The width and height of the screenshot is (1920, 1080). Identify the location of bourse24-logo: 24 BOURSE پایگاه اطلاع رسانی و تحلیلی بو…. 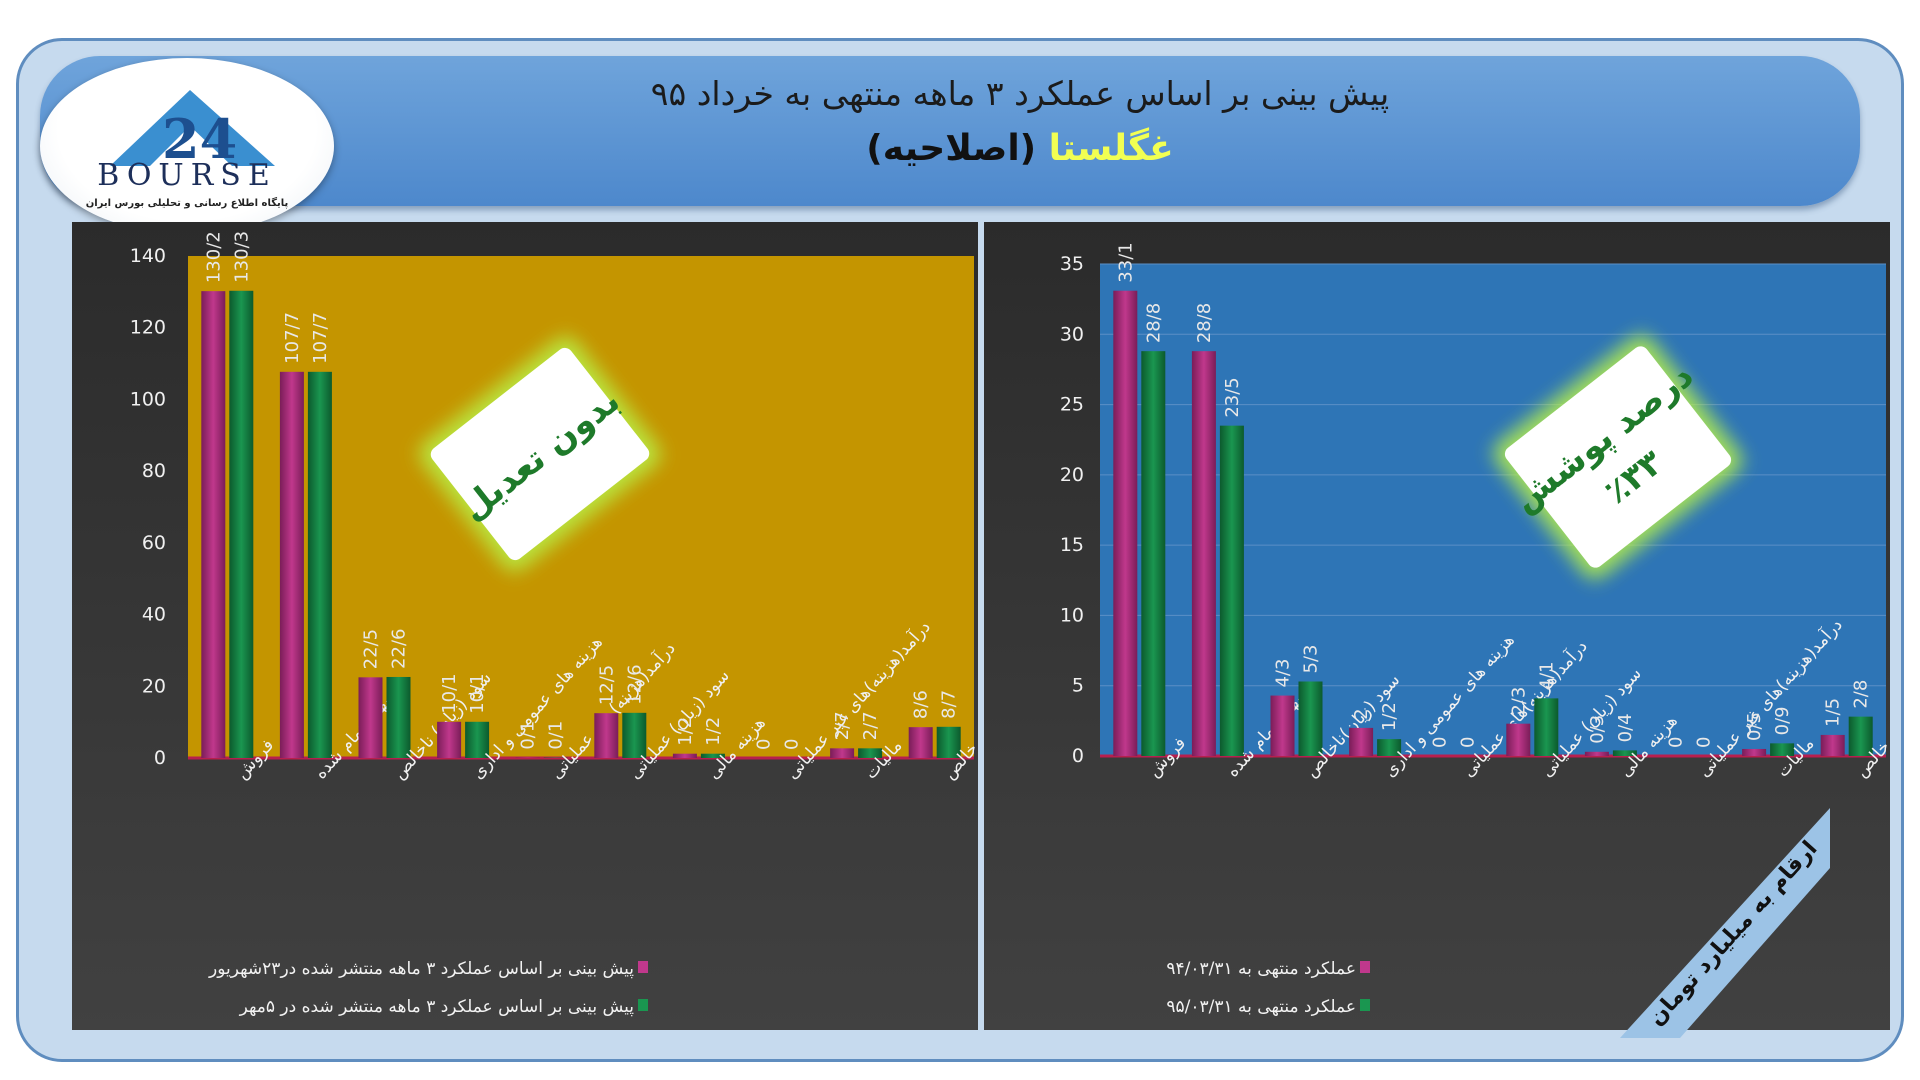
(187, 146).